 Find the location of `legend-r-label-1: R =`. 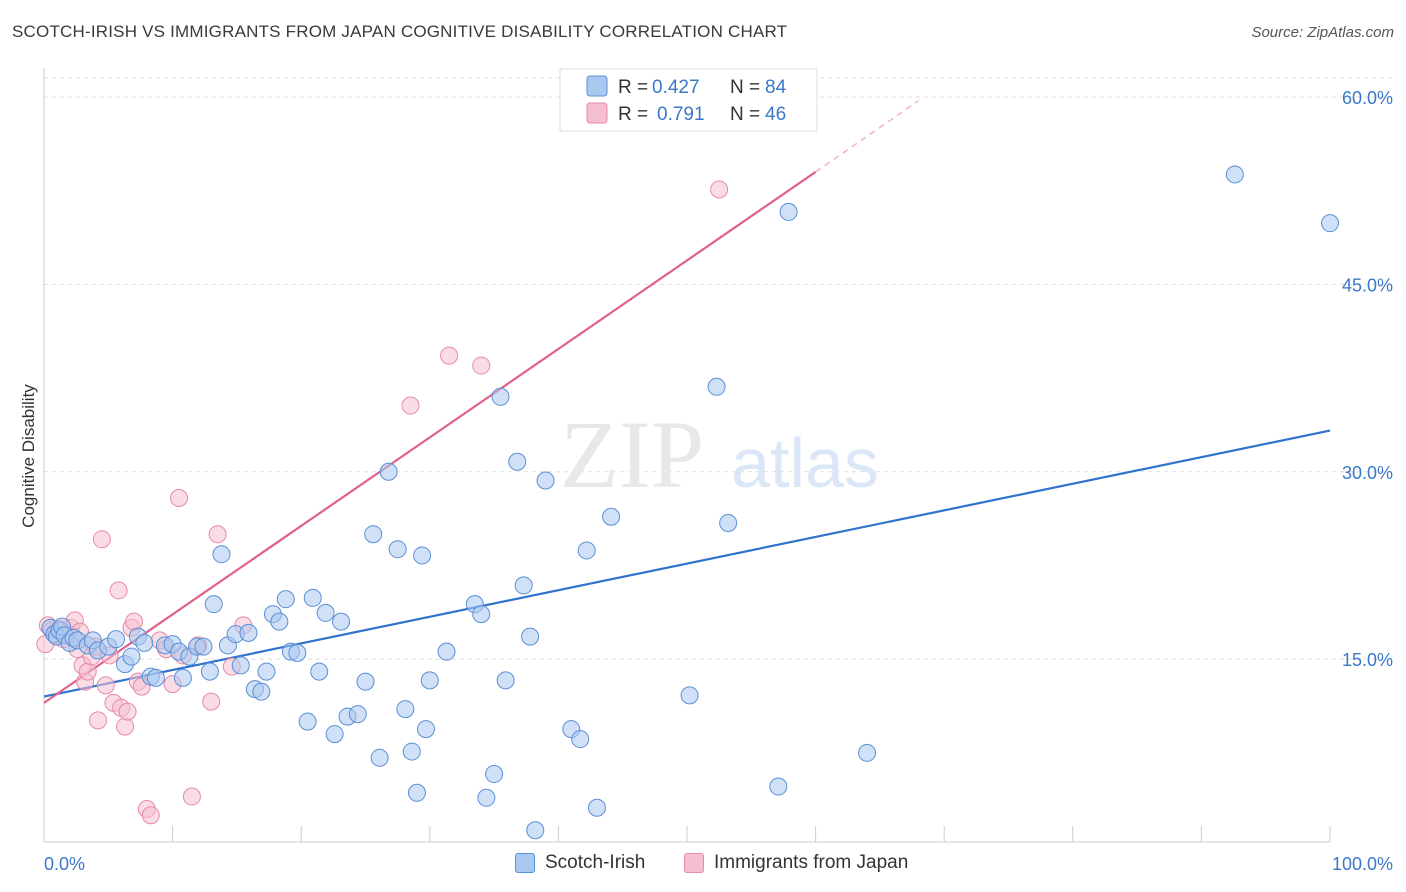

legend-r-label-1: R = is located at coordinates (633, 87).